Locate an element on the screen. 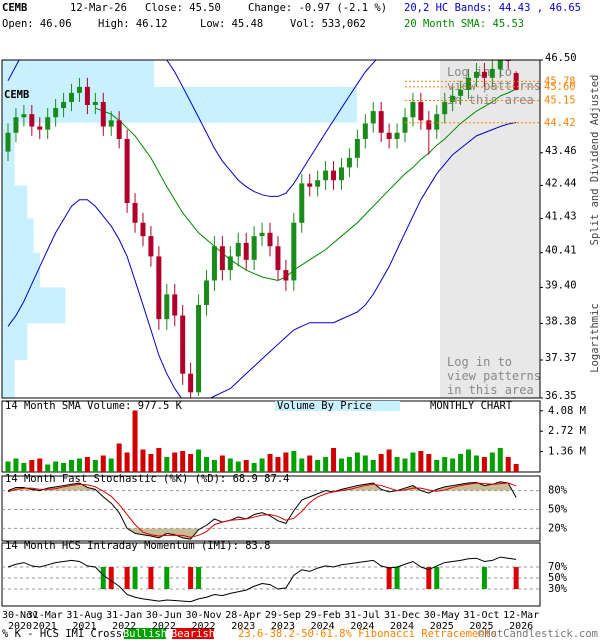  date: 12-Mar-26 is located at coordinates (98, 8).